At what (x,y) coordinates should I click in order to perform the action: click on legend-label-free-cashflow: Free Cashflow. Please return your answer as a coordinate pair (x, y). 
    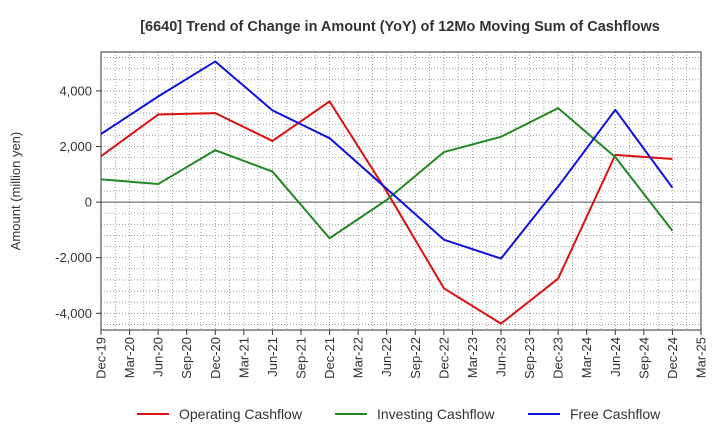
    Looking at the image, I should click on (615, 414).